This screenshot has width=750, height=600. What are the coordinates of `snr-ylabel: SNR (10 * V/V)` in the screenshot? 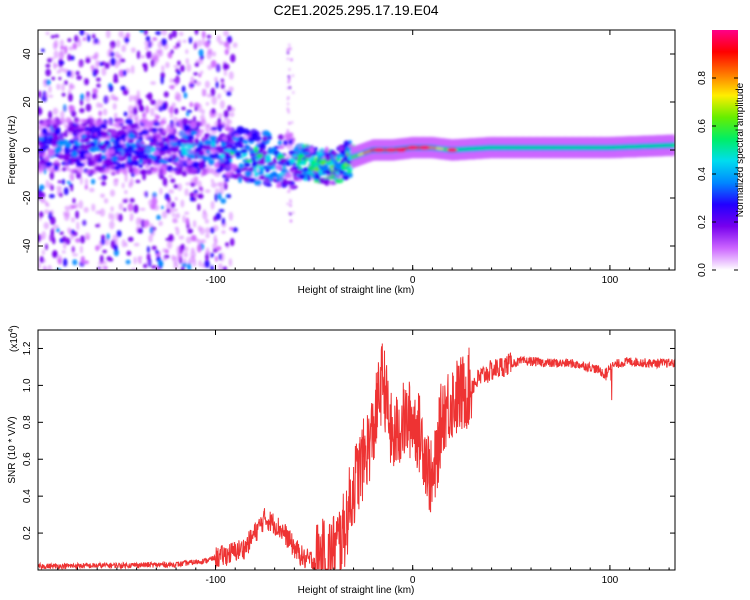 It's located at (12, 449).